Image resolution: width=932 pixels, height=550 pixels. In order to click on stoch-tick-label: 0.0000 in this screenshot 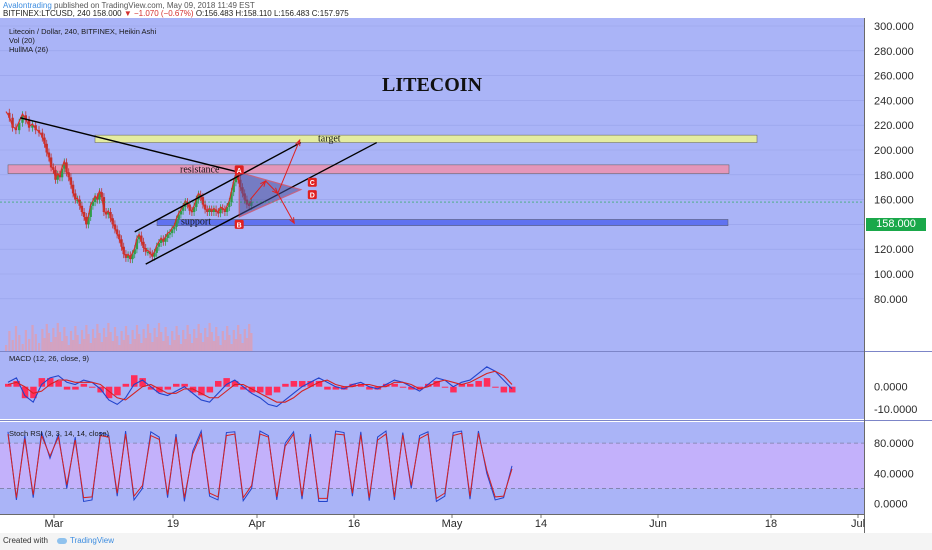, I will do `click(891, 505)`.